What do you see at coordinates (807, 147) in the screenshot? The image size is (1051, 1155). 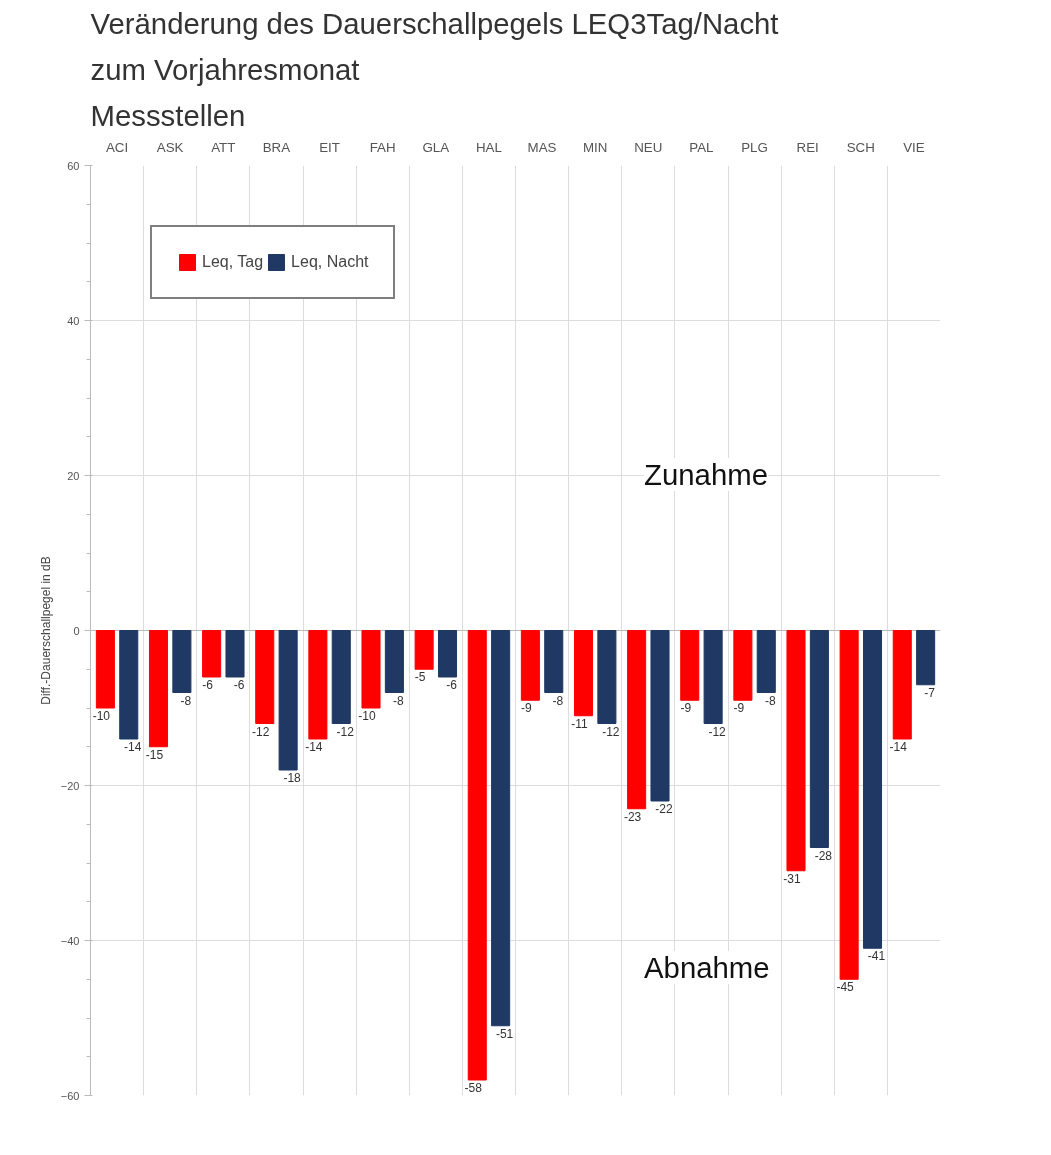 I see `x-tick-label: REI` at bounding box center [807, 147].